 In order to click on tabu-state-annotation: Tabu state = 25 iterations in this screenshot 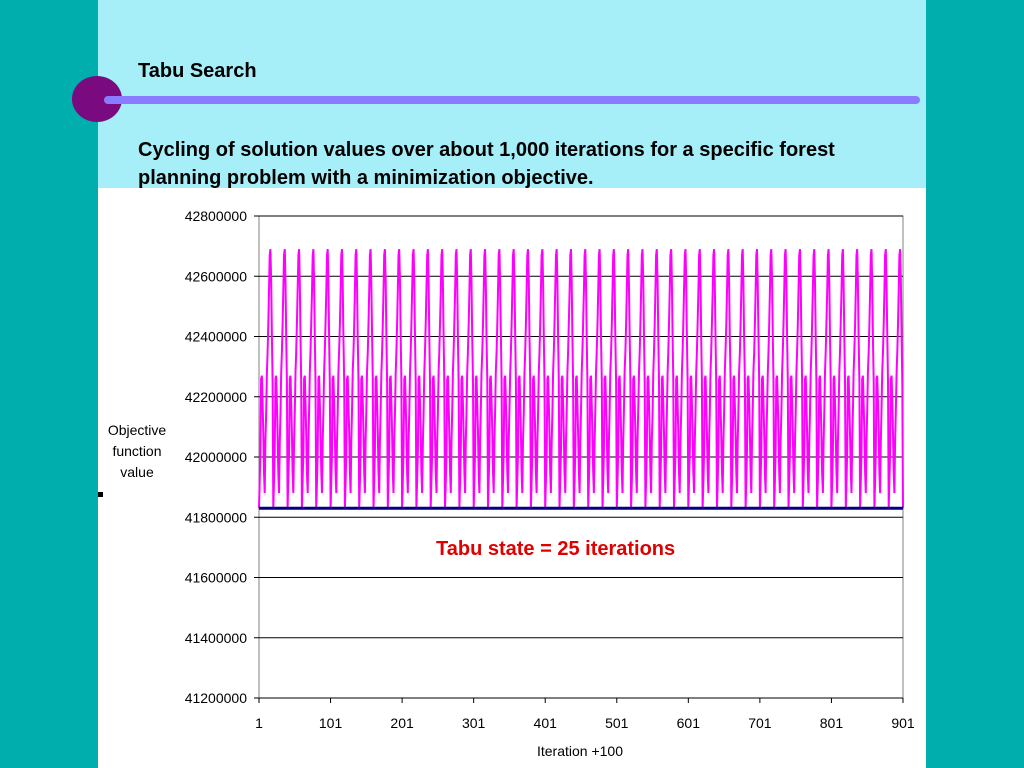, I will do `click(556, 549)`.